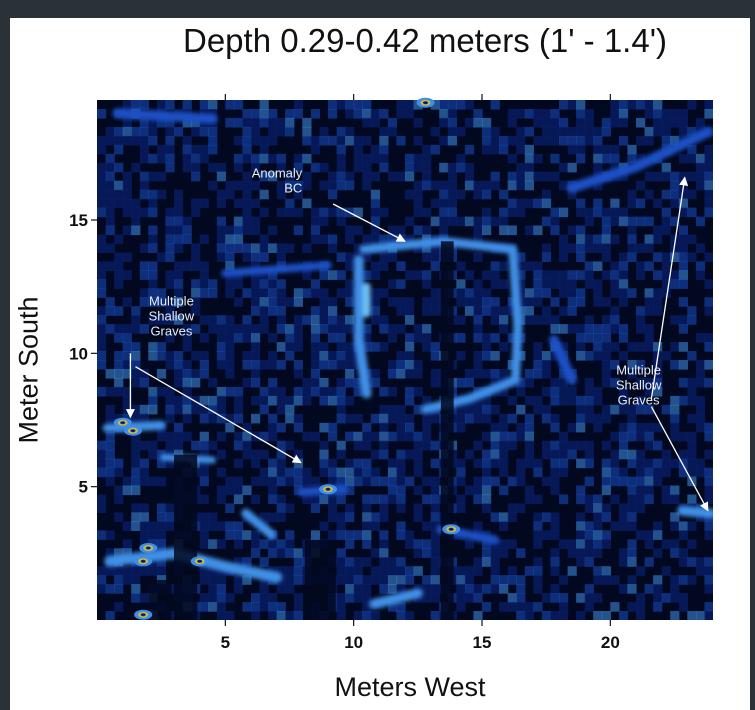  I want to click on feature-streak, so click(258, 524).